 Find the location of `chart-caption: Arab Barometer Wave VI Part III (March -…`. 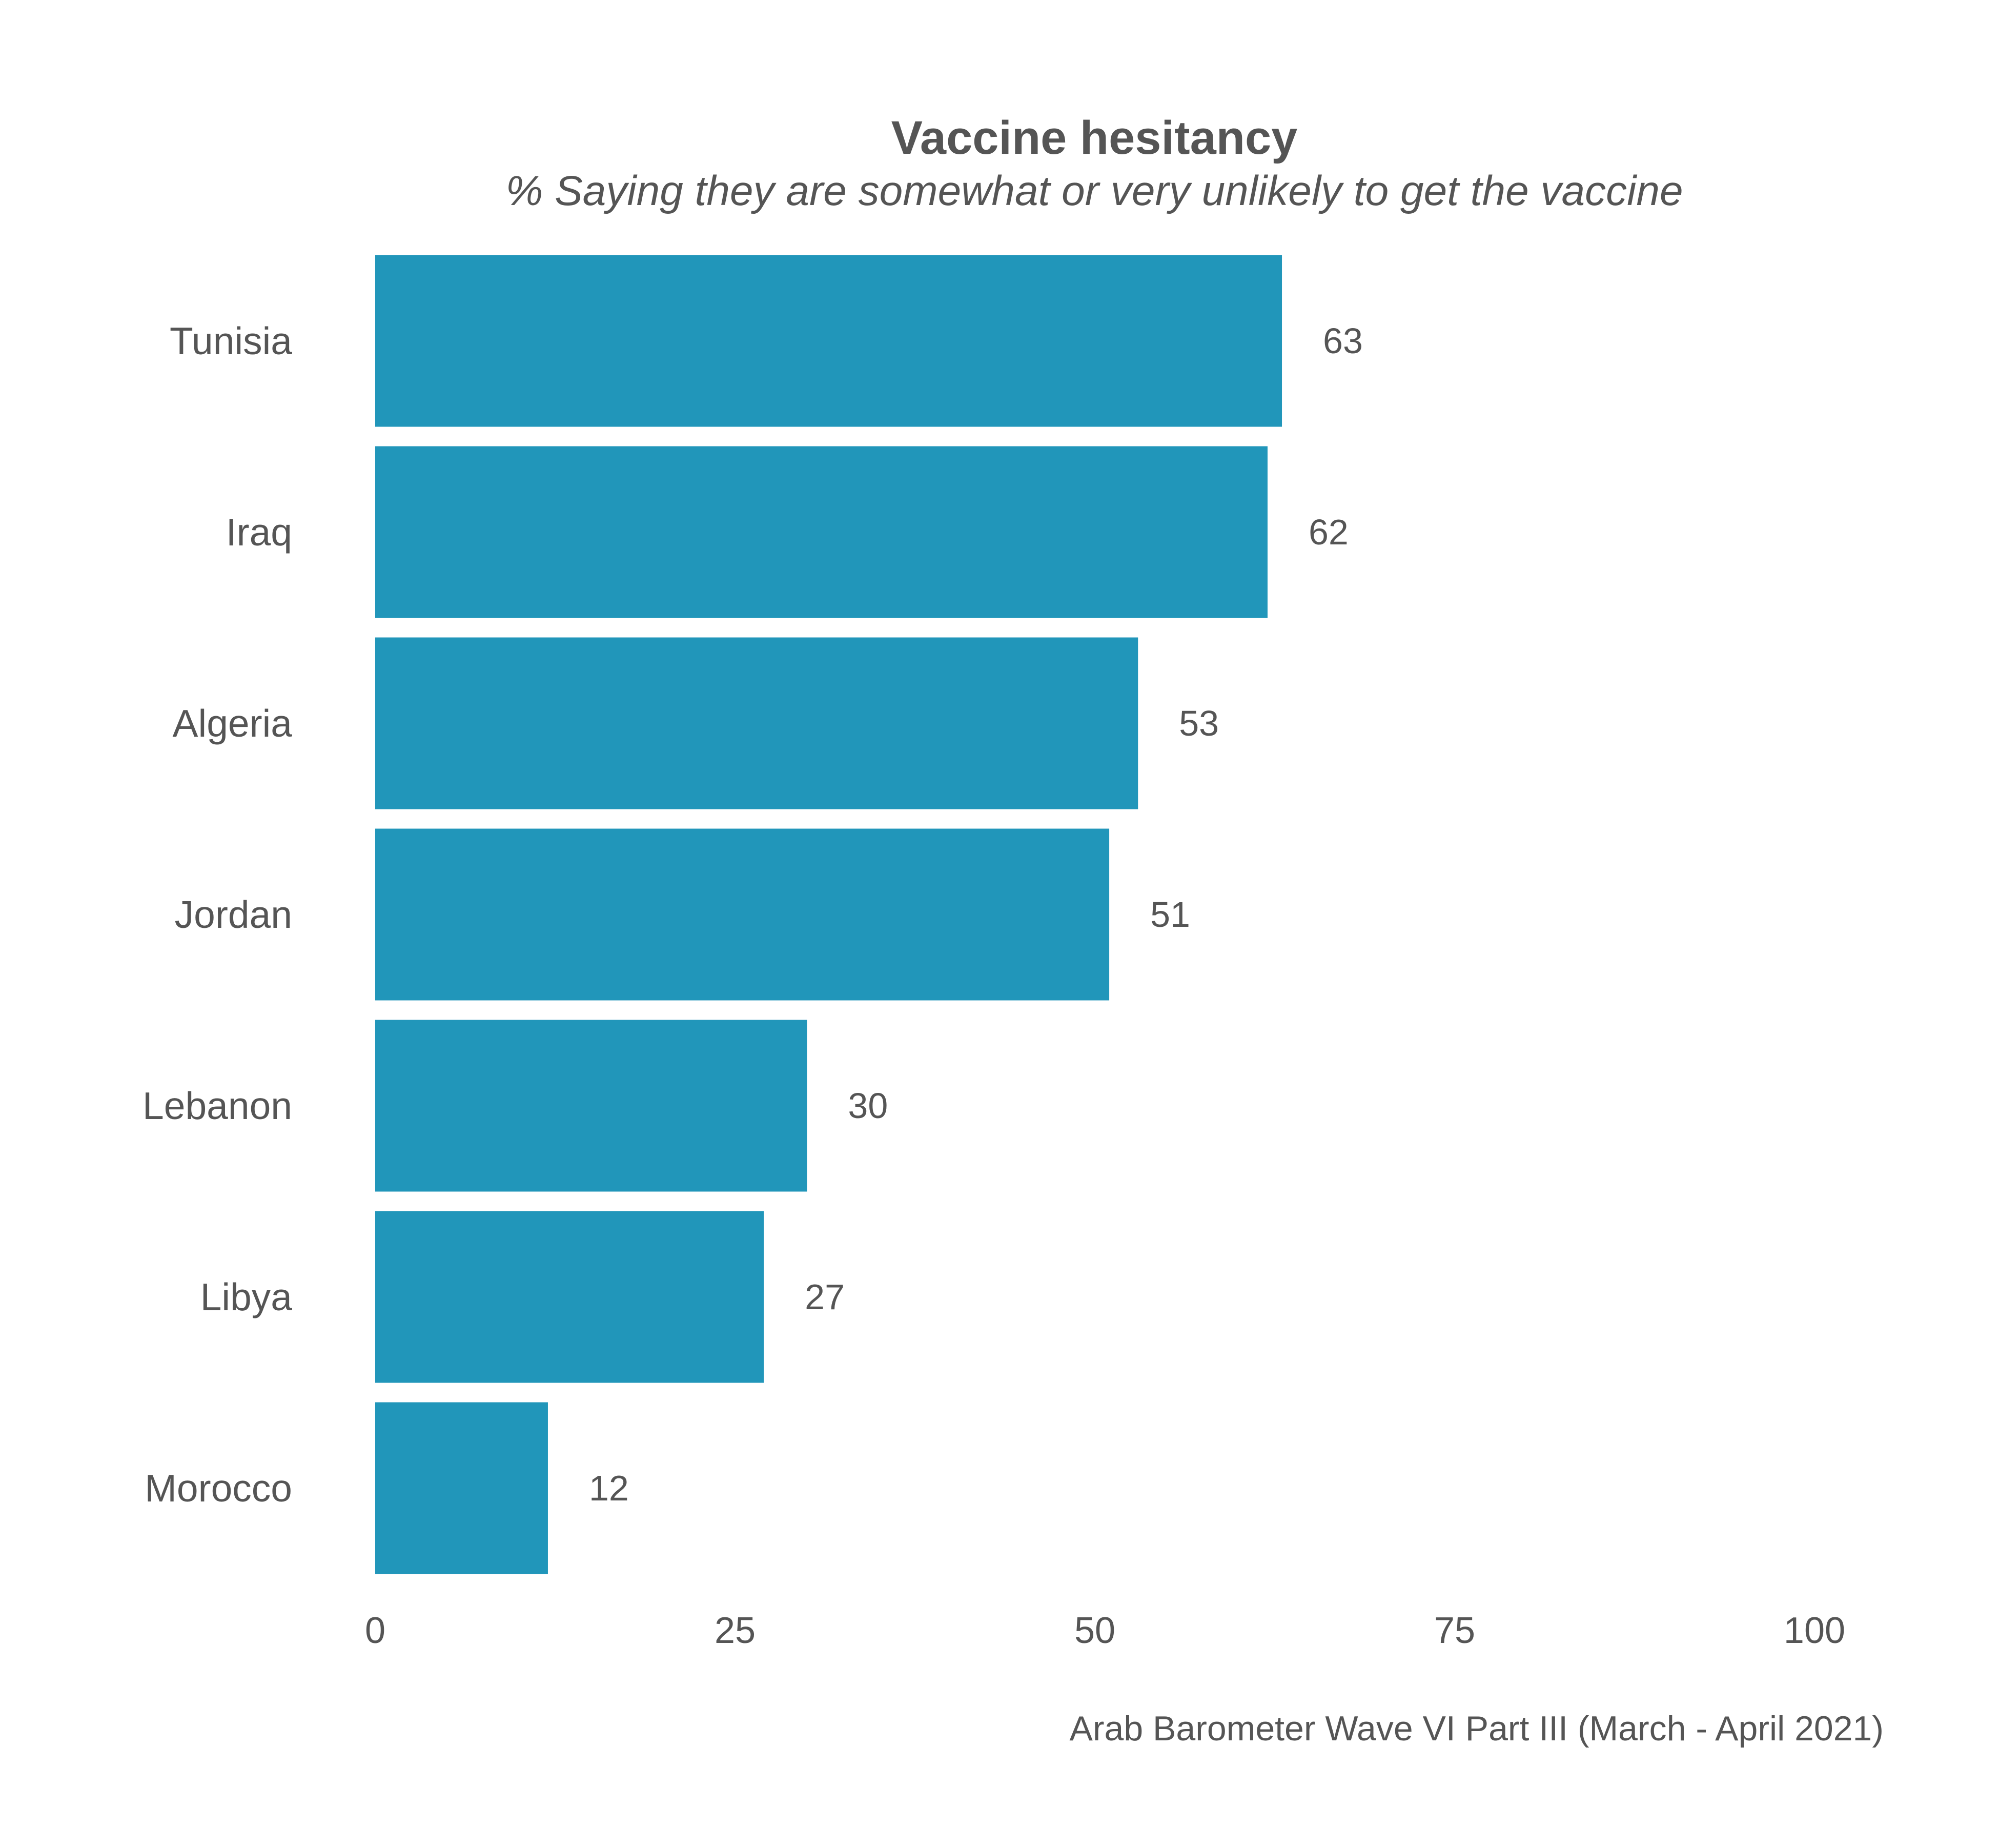

chart-caption: Arab Barometer Wave VI Part III (March -… is located at coordinates (1477, 1728).